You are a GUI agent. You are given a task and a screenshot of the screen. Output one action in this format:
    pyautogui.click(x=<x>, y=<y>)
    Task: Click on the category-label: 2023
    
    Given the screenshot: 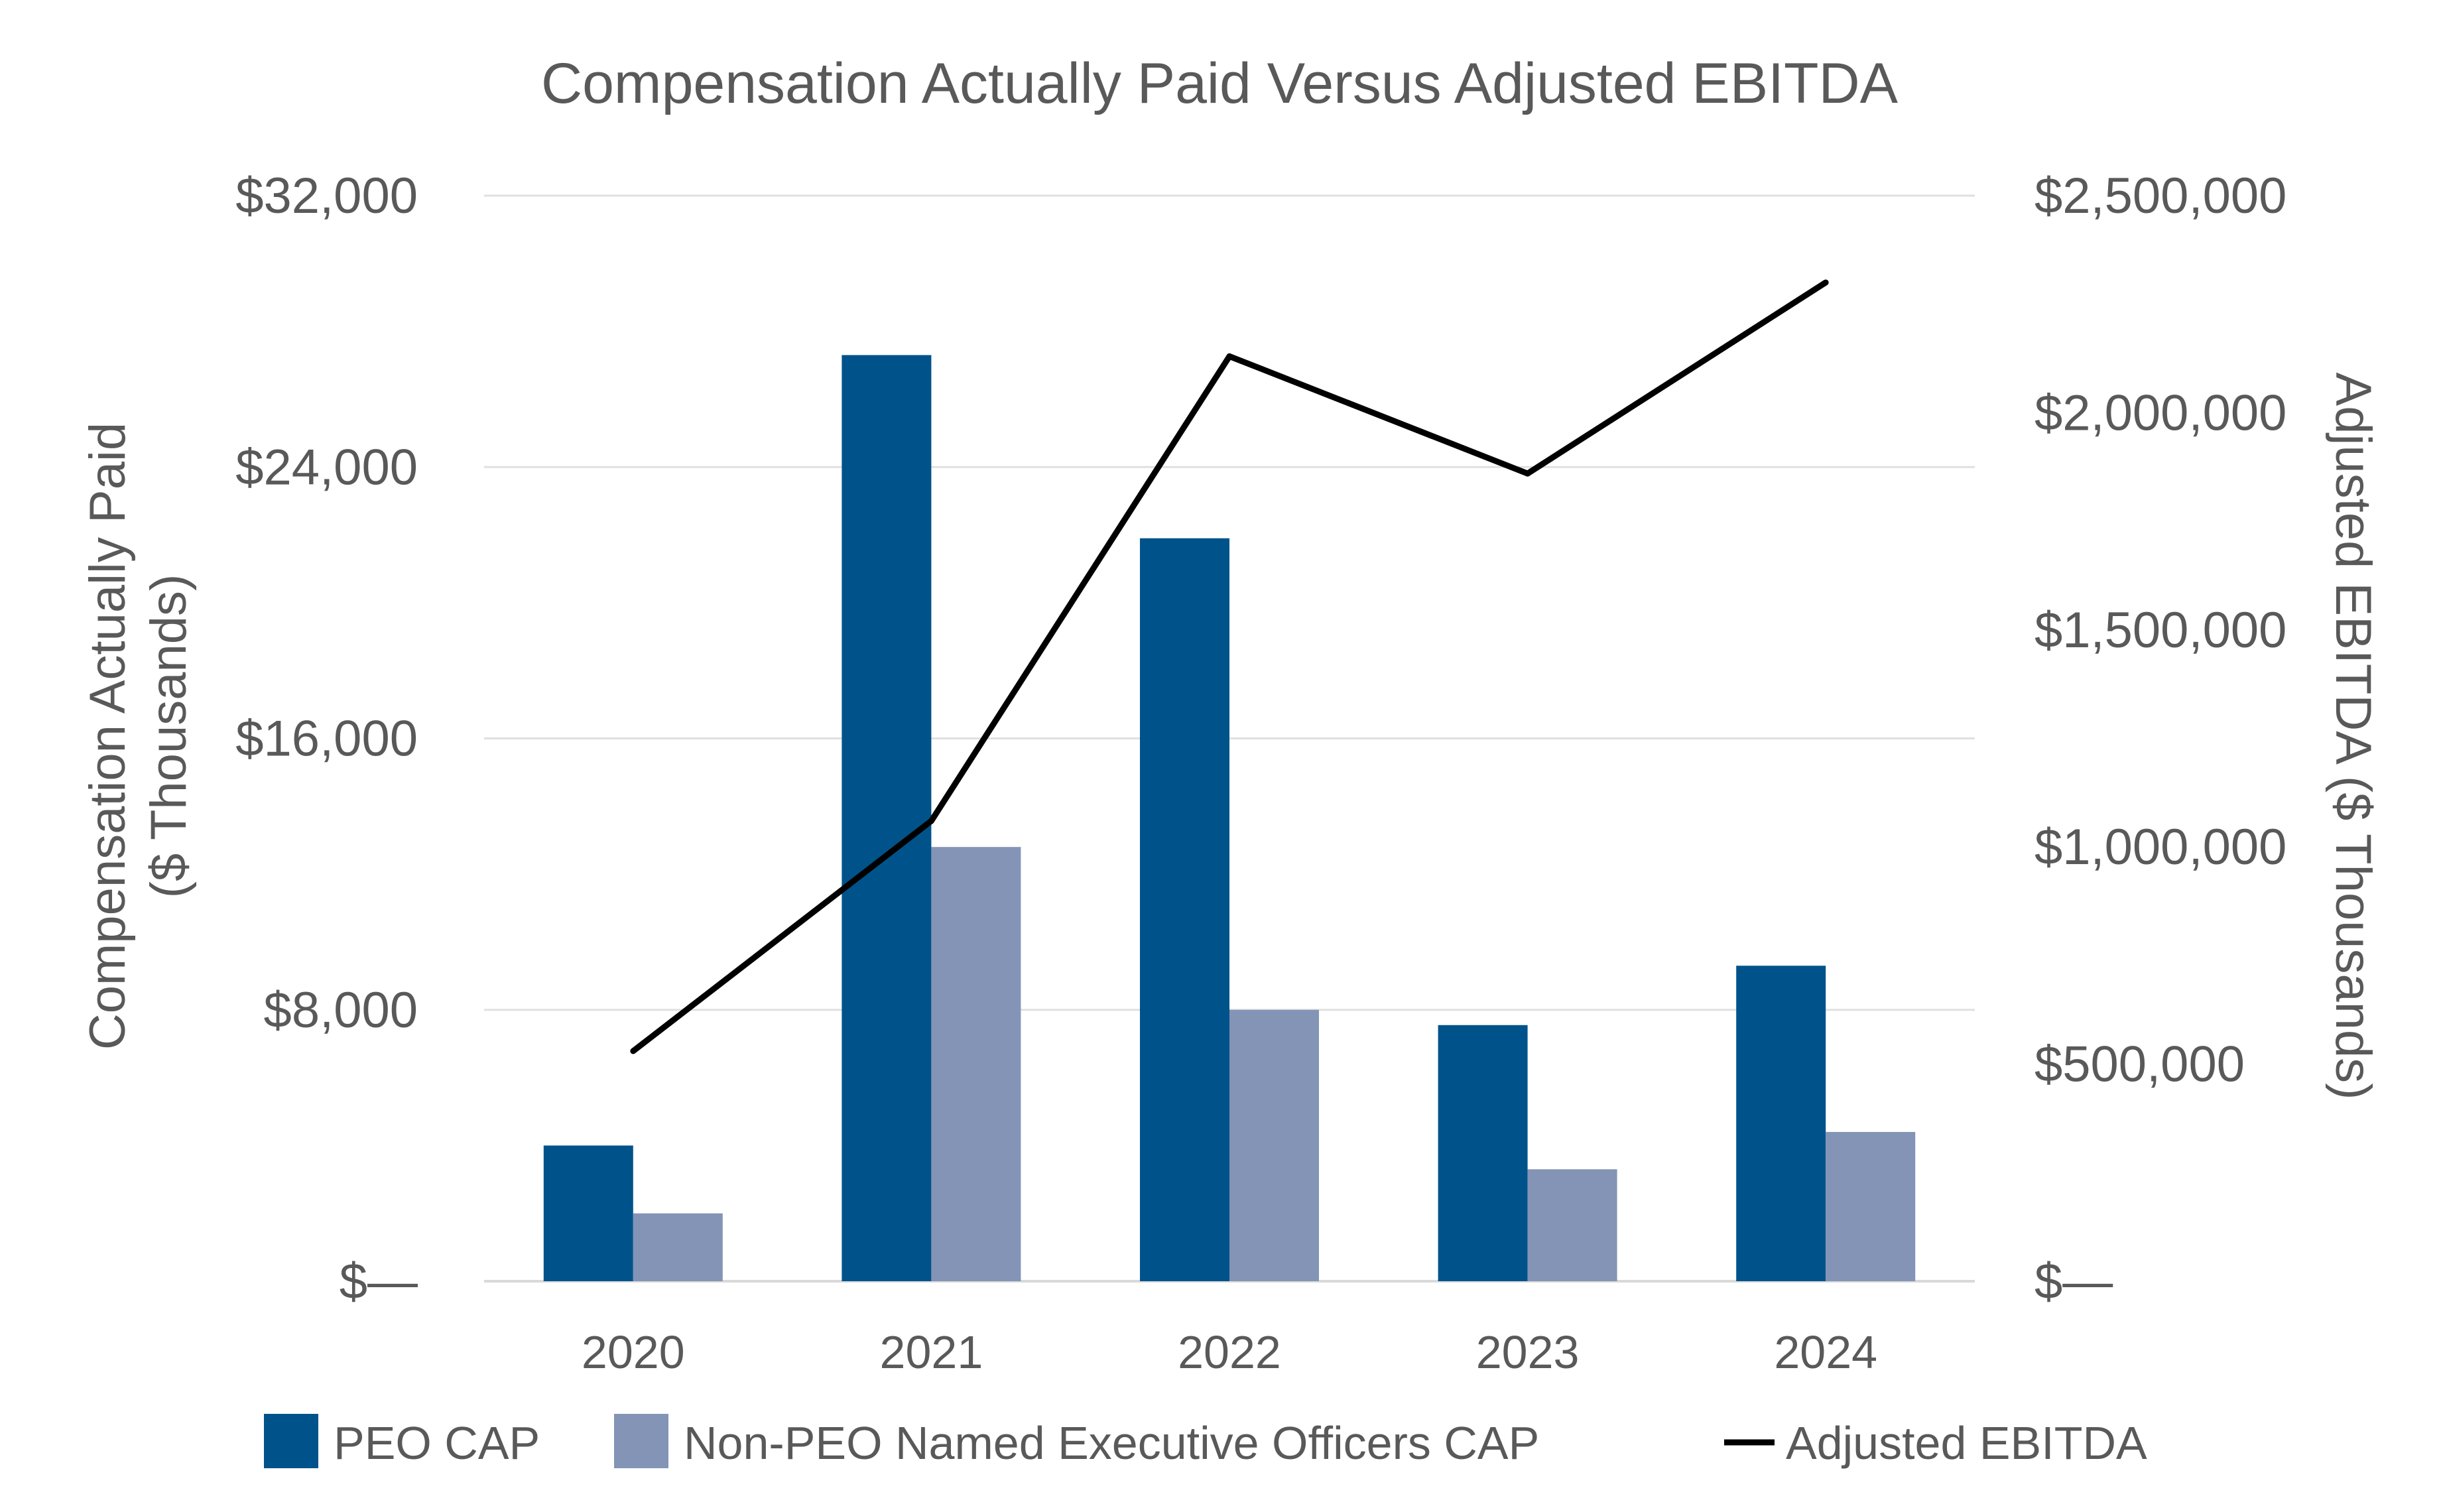 What is the action you would take?
    pyautogui.click(x=1528, y=1352)
    